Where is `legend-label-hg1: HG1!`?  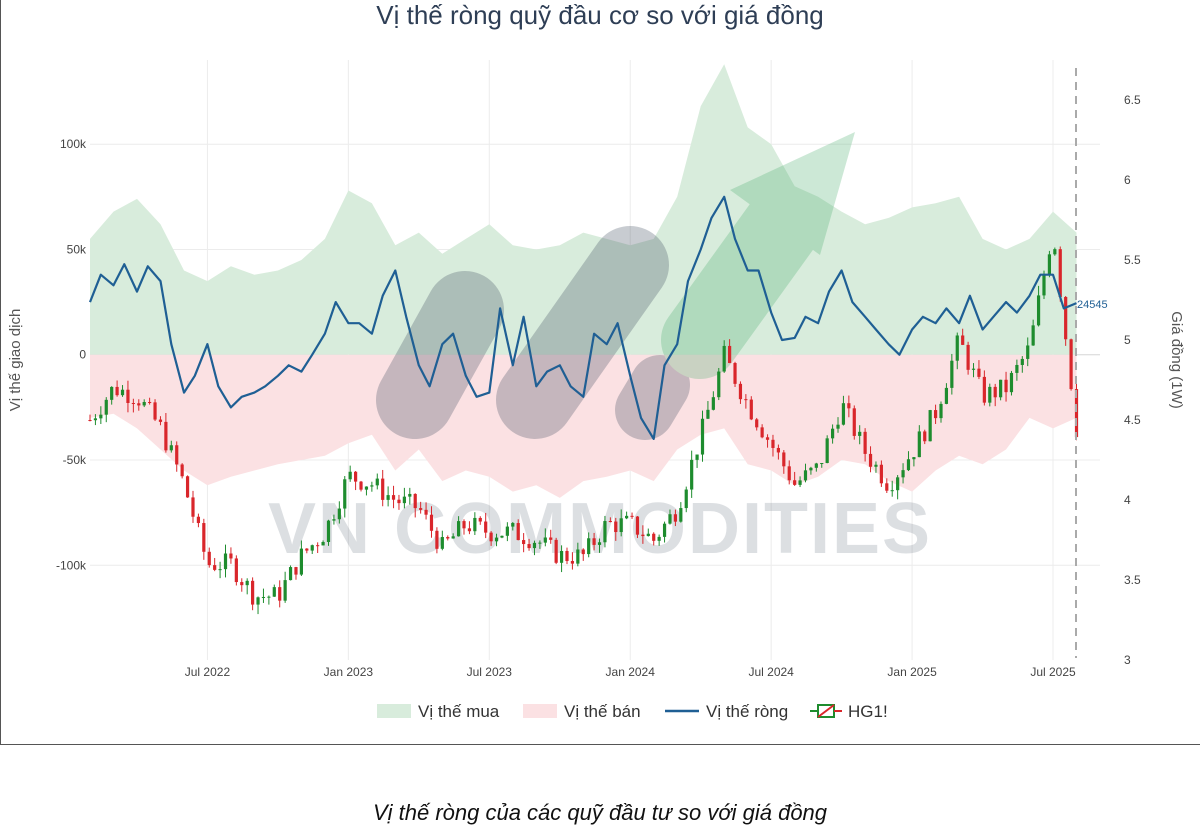 legend-label-hg1: HG1! is located at coordinates (868, 711).